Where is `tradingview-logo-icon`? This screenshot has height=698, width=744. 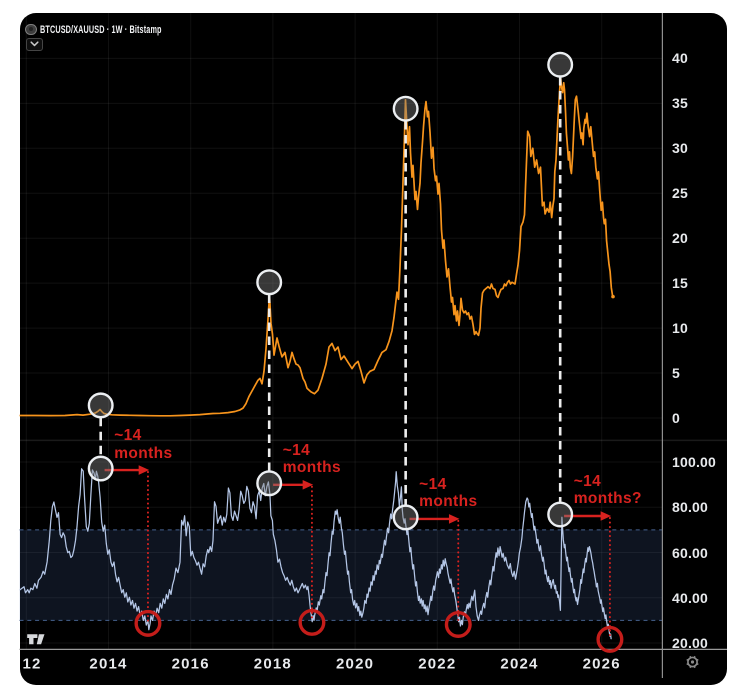 tradingview-logo-icon is located at coordinates (36, 639).